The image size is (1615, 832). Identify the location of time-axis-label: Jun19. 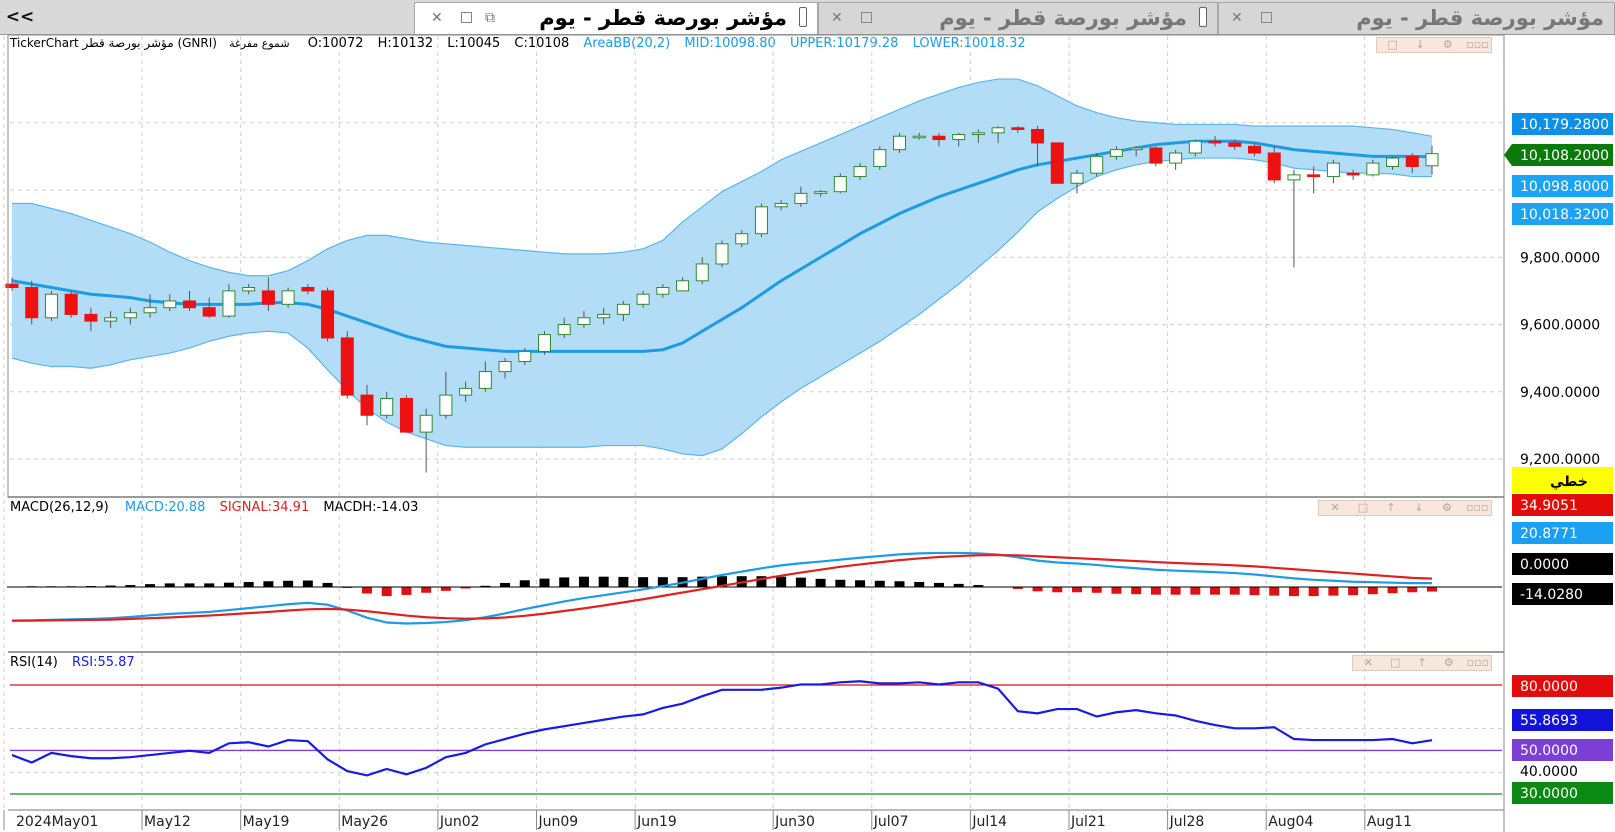
(656, 822).